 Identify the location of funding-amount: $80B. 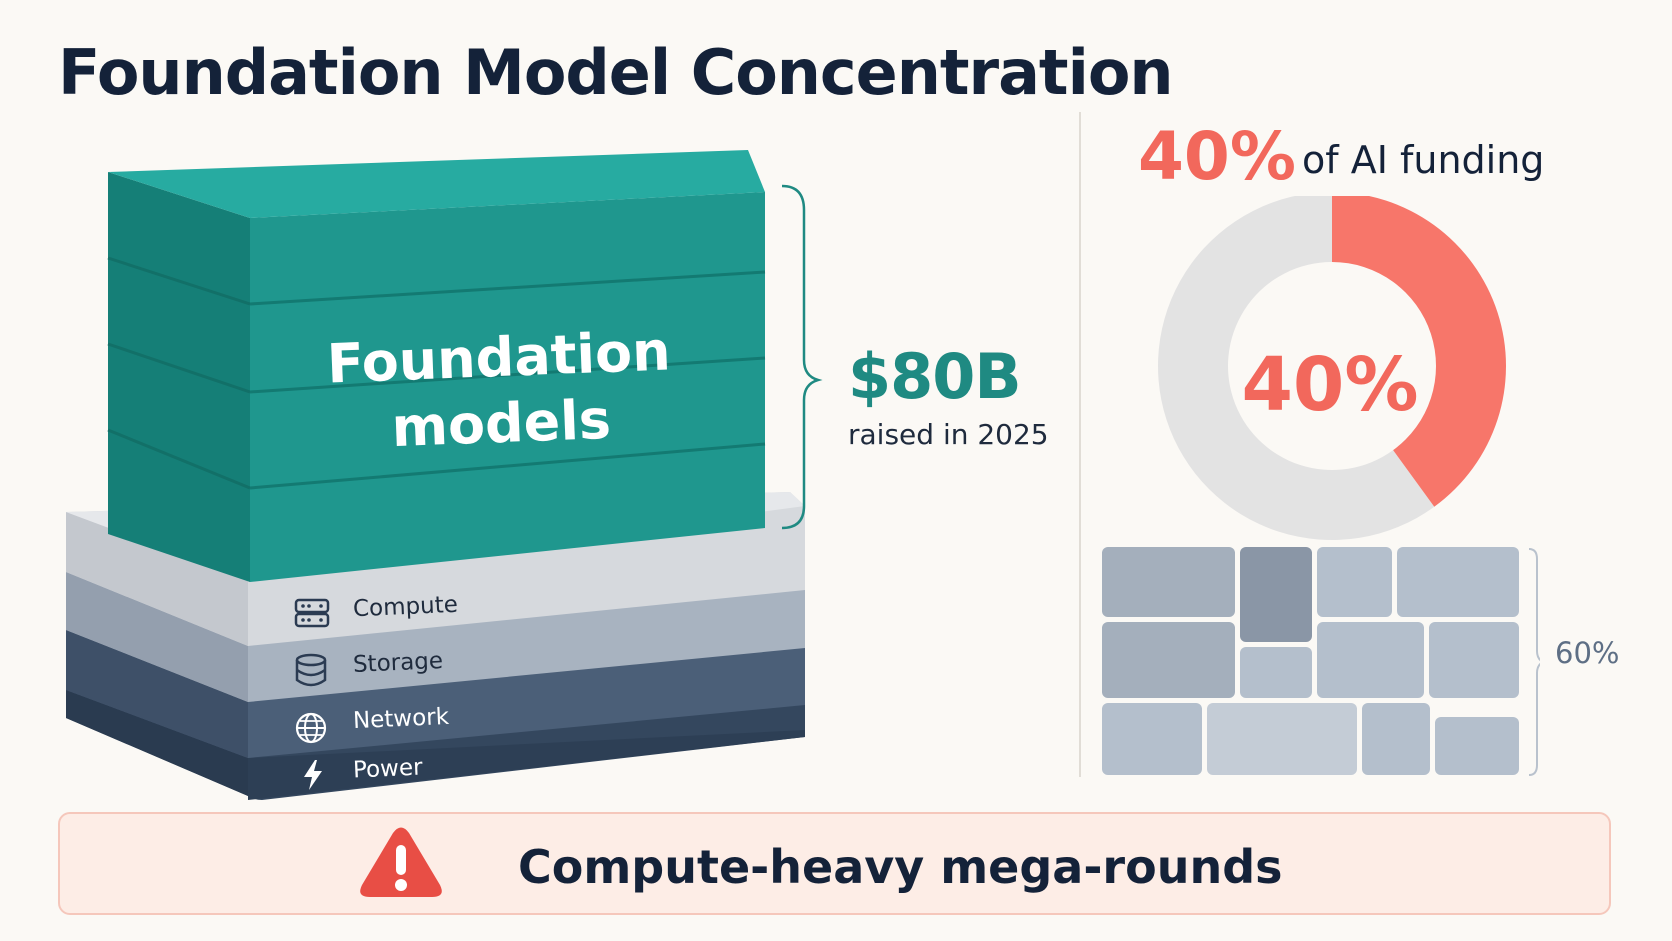
(935, 376).